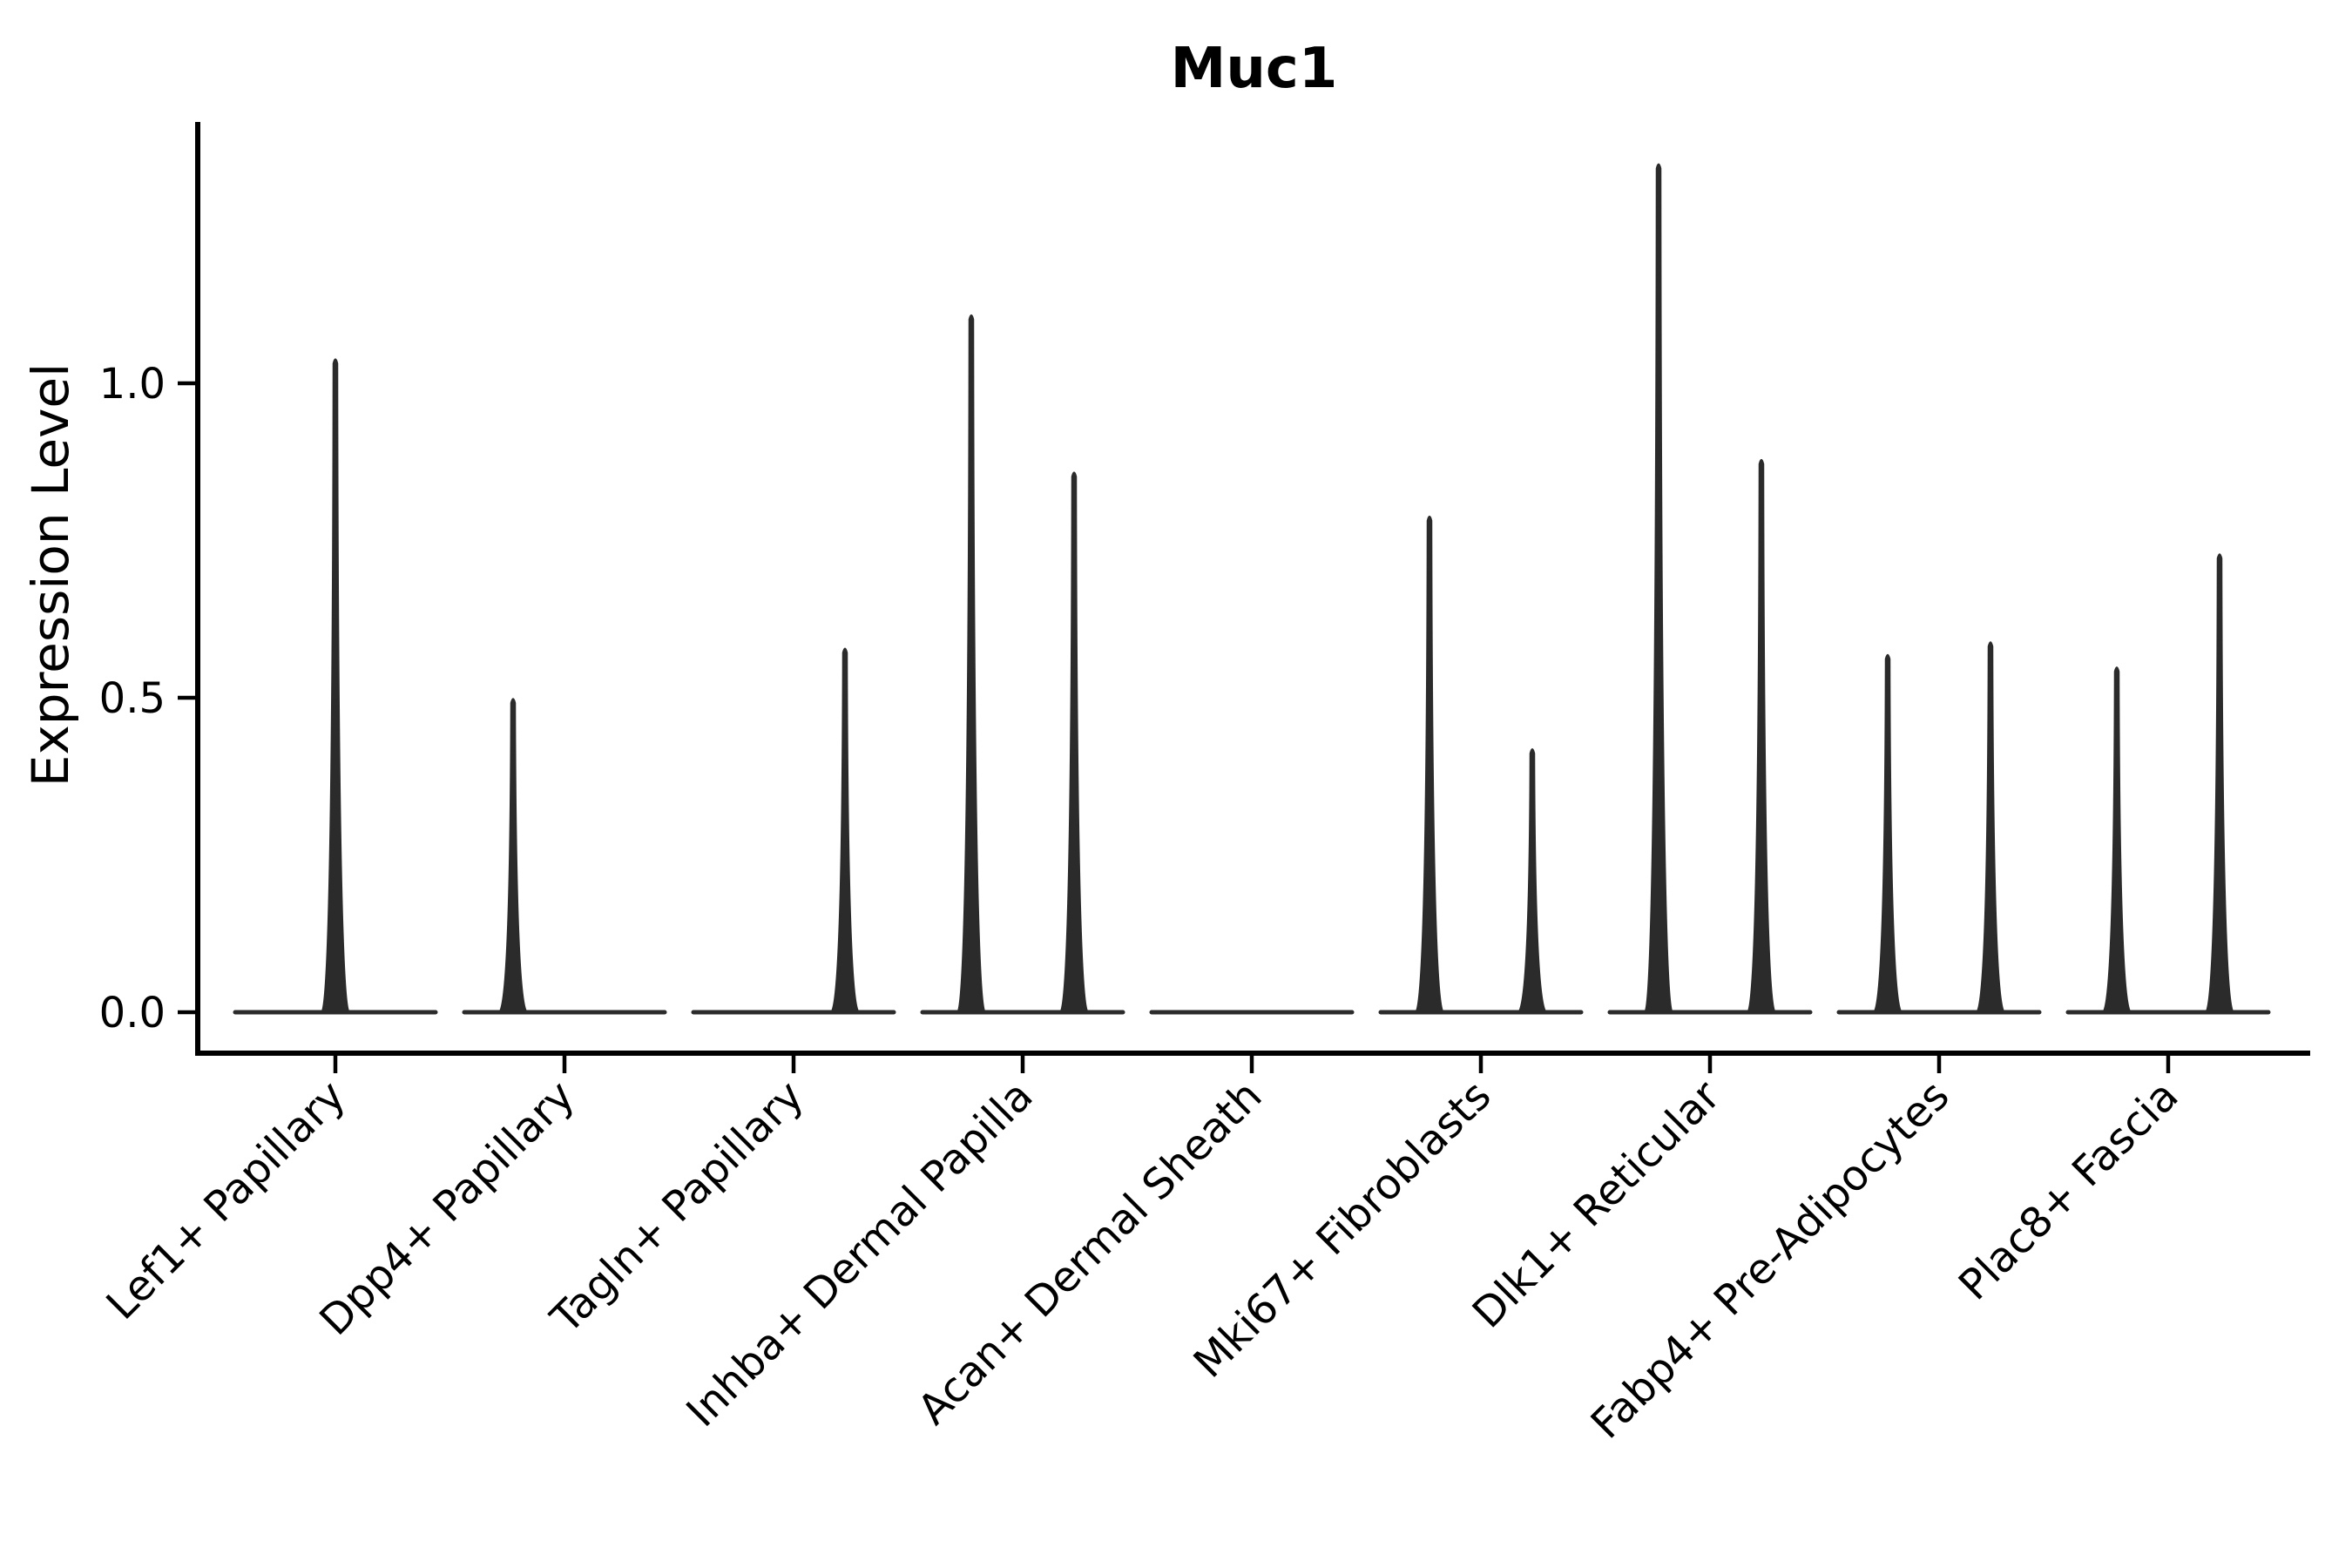 The width and height of the screenshot is (2352, 1568). Describe the element at coordinates (1254, 69) in the screenshot. I see `chart-title: Muc1` at that location.